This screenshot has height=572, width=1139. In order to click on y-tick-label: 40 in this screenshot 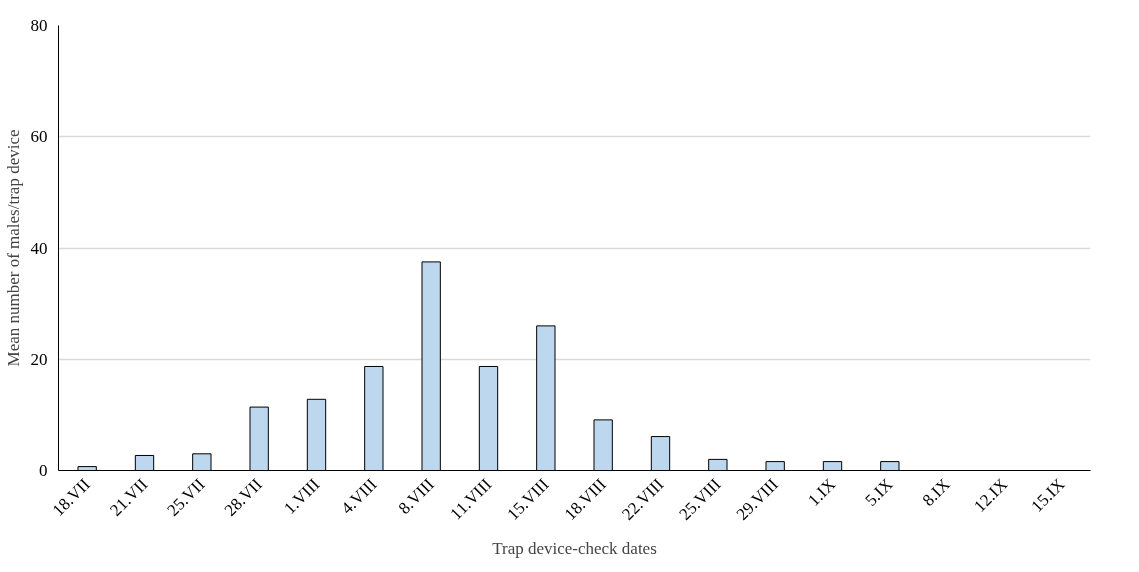, I will do `click(39, 248)`.